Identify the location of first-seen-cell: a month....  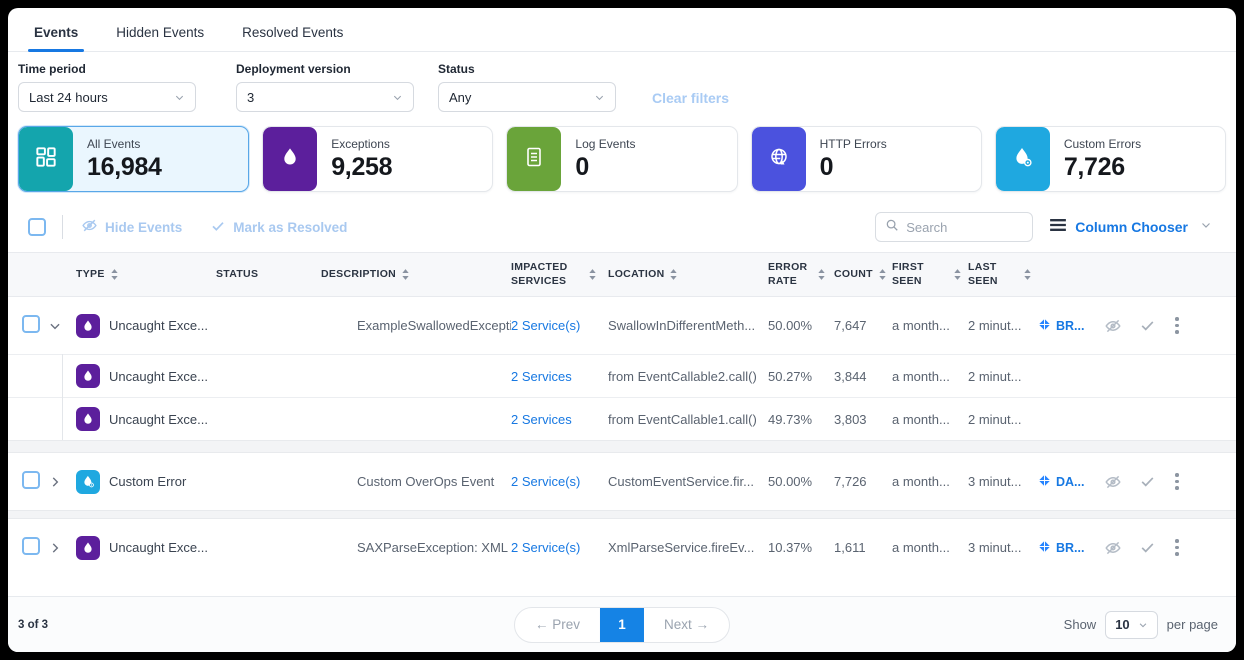
(921, 547).